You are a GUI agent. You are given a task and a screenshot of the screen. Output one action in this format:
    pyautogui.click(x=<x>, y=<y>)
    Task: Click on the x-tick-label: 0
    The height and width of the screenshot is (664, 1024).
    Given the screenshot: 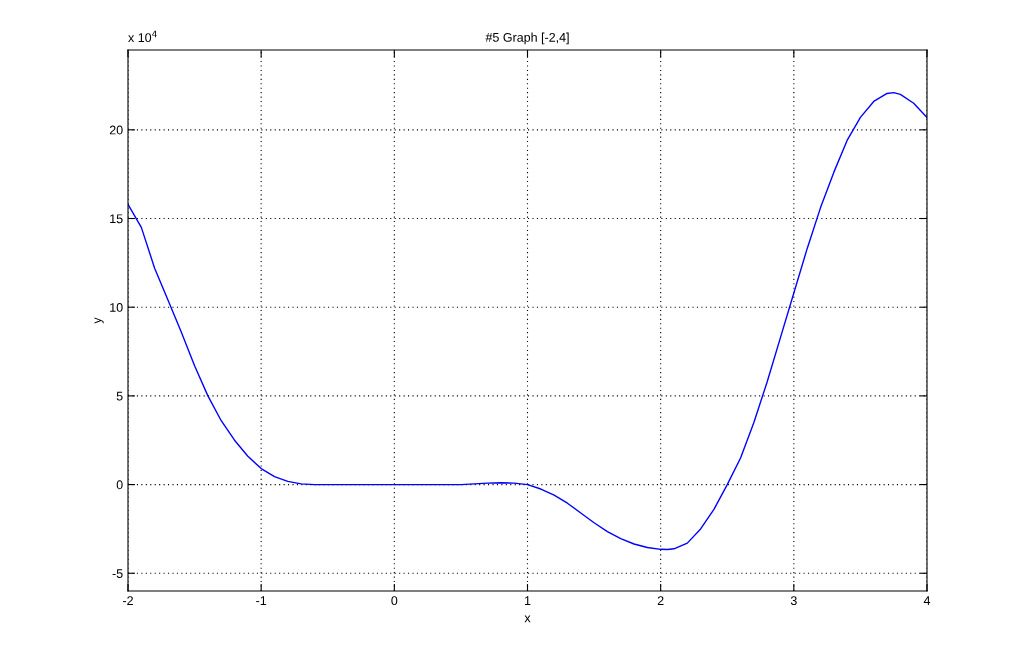 What is the action you would take?
    pyautogui.click(x=394, y=601)
    